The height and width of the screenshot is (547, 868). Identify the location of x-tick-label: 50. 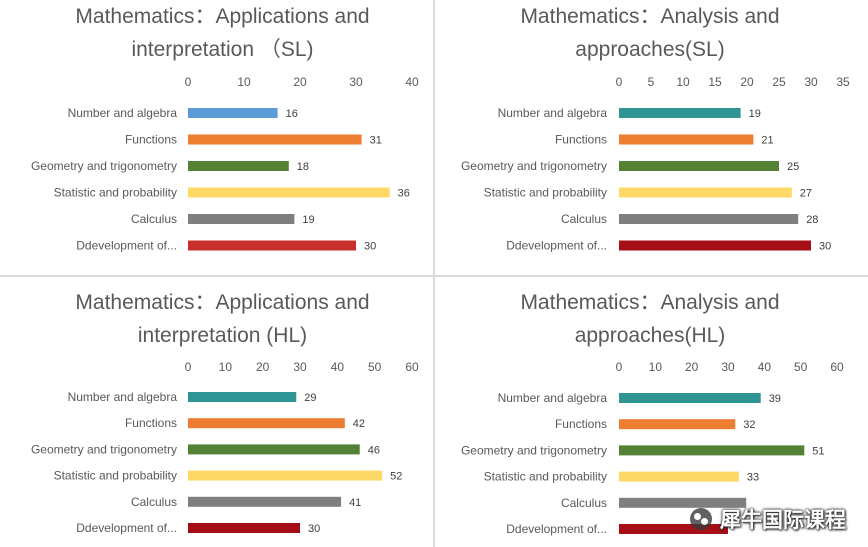
(801, 367).